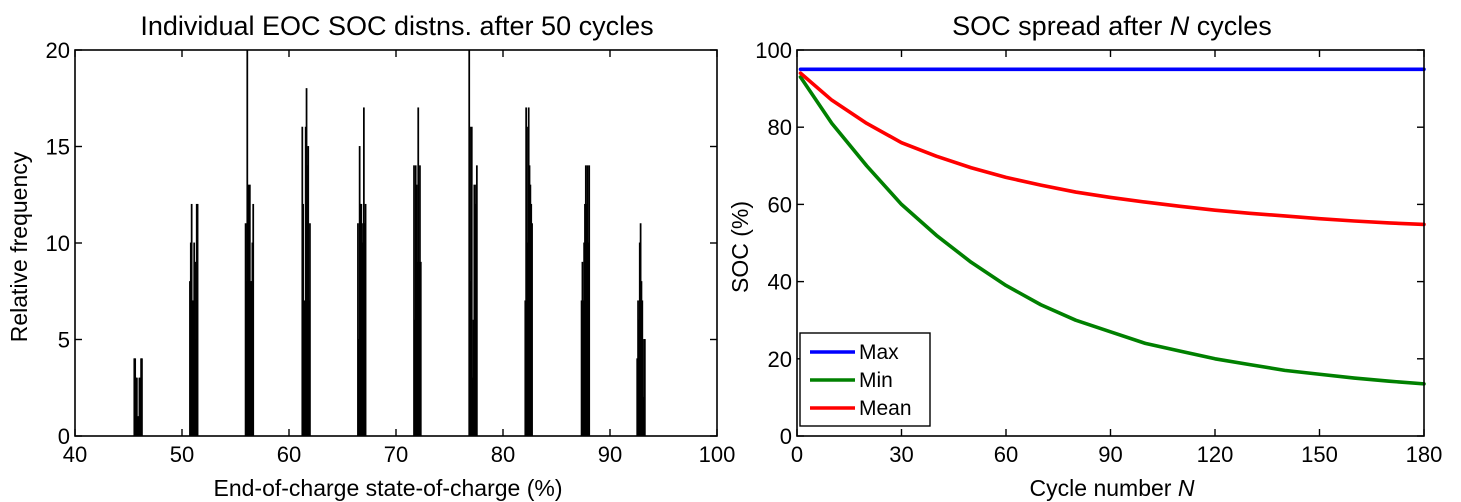 This screenshot has height=502, width=1461. What do you see at coordinates (786, 436) in the screenshot?
I see `soc-spread-y-tick-label: 0` at bounding box center [786, 436].